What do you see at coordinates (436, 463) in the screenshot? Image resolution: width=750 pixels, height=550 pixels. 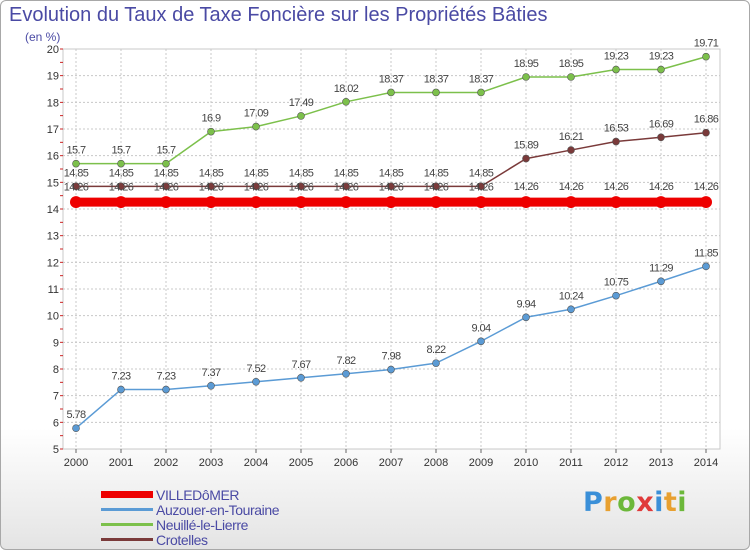 I see `x-tick-label: 2008` at bounding box center [436, 463].